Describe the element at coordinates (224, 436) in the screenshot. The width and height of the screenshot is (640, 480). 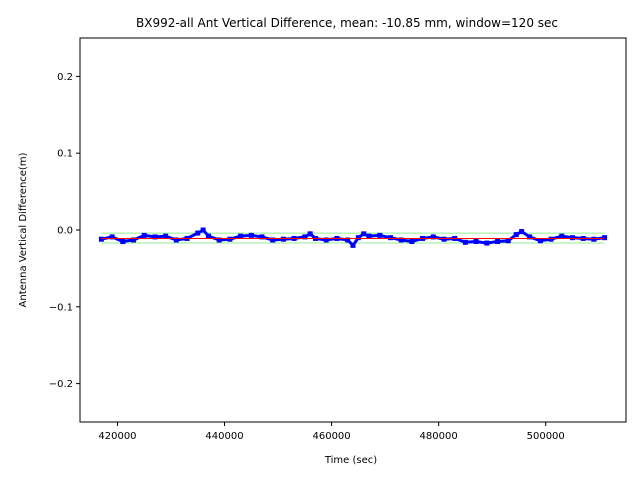
I see `x-tick-label: 440000` at that location.